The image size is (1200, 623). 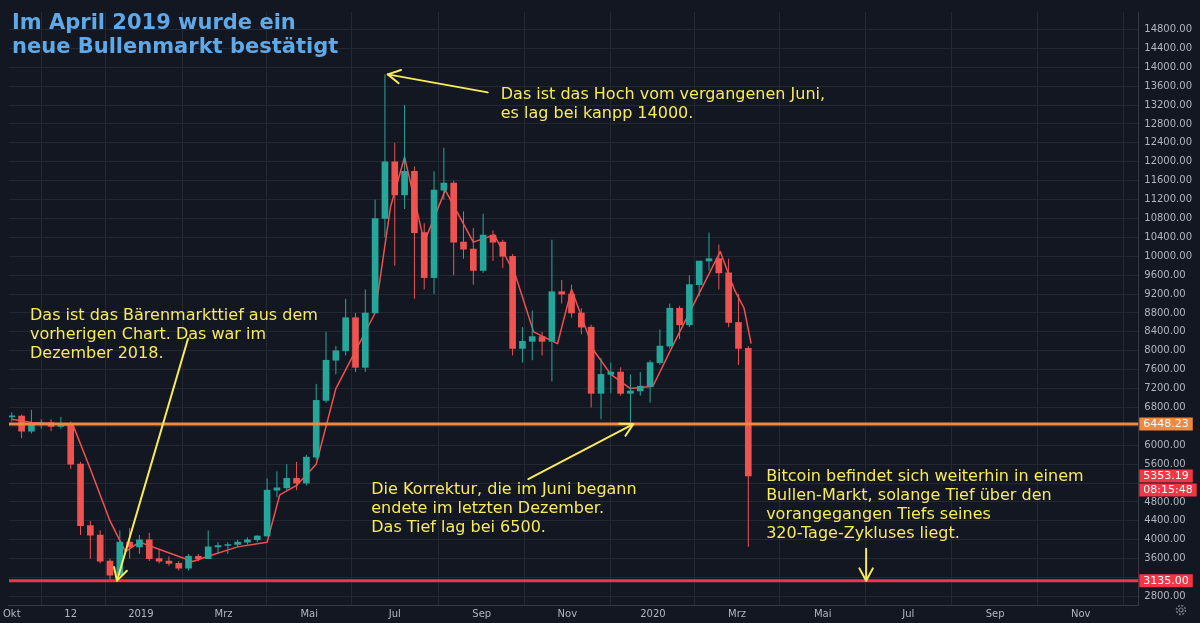 I want to click on y-tick-label: 7600.00, so click(x=1165, y=369).